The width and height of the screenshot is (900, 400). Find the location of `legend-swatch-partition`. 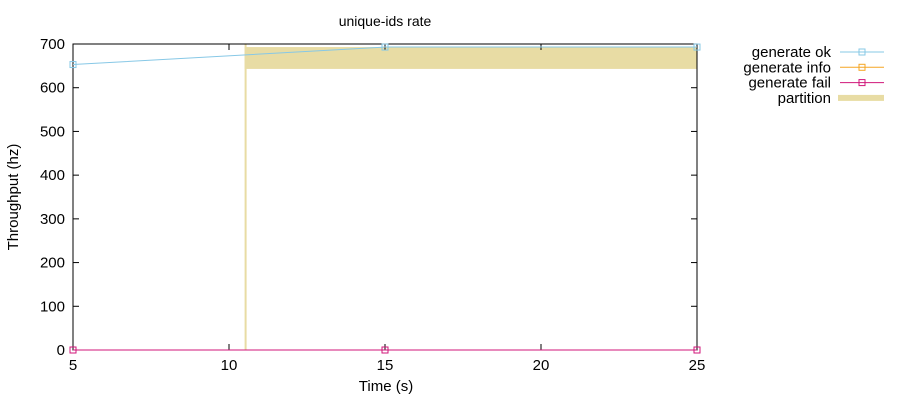

legend-swatch-partition is located at coordinates (861, 97).